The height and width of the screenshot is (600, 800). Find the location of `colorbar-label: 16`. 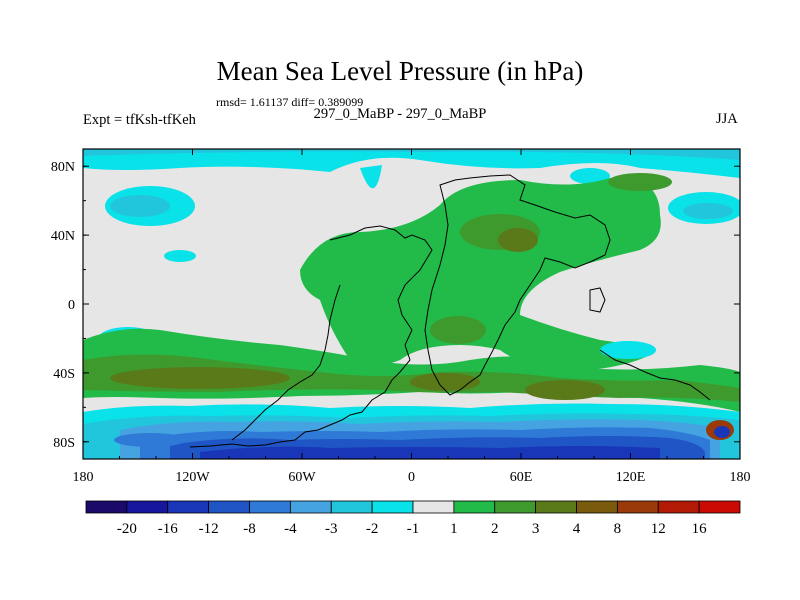

colorbar-label: 16 is located at coordinates (700, 529).